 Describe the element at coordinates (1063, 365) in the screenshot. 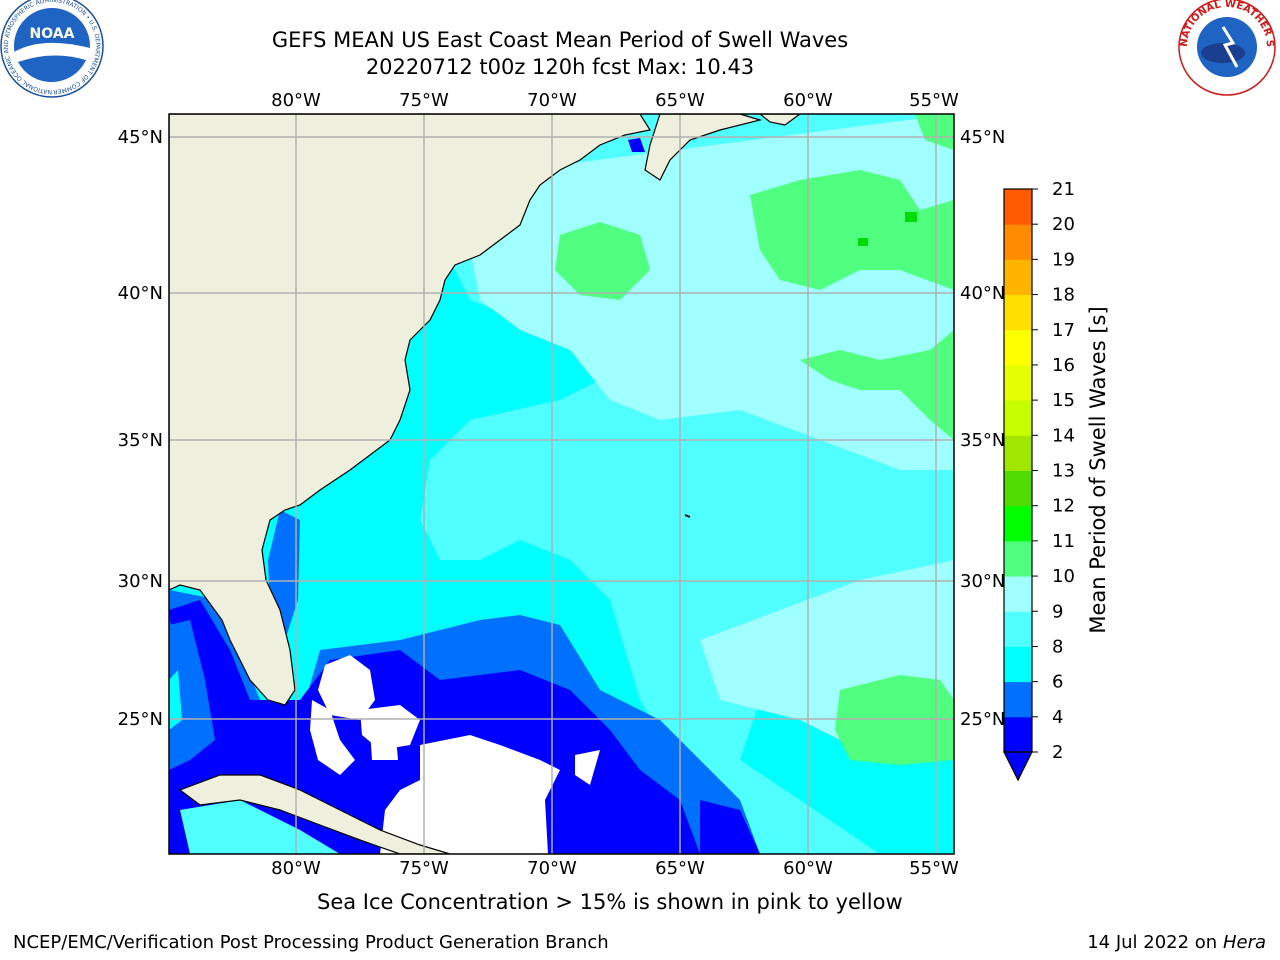

I see `colorbar-tick-label: 16` at that location.